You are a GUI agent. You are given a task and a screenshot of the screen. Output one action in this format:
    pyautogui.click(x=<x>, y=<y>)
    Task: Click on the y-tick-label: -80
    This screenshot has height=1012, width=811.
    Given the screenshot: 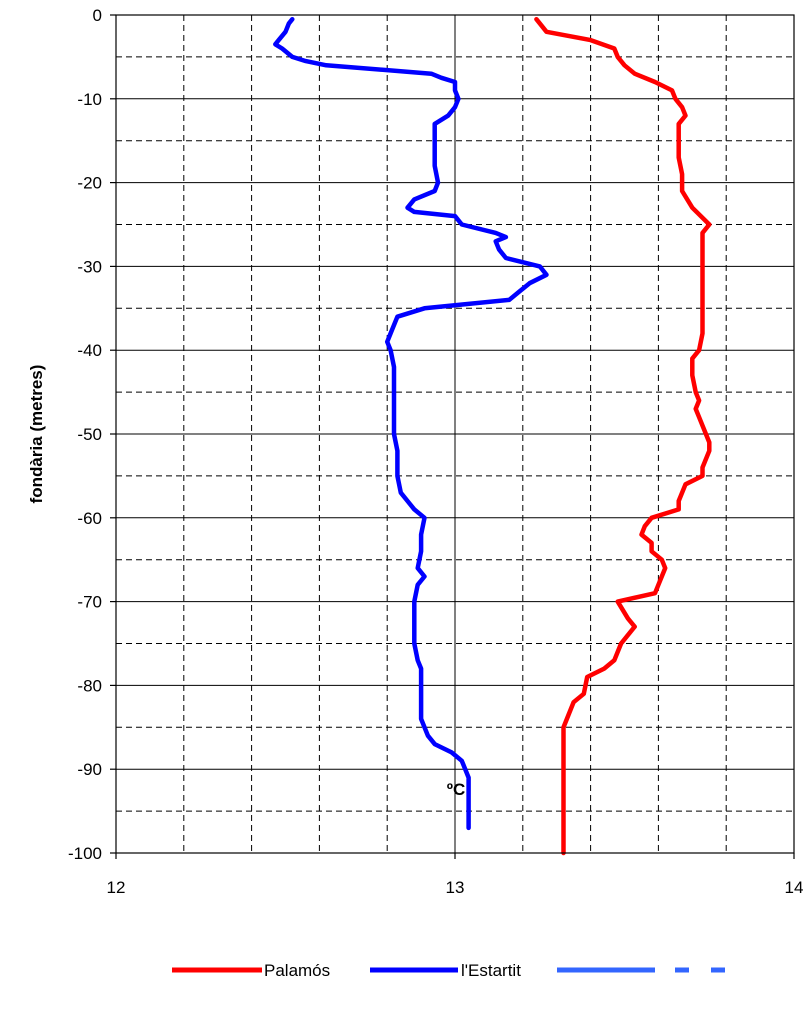 What is the action you would take?
    pyautogui.click(x=89, y=685)
    